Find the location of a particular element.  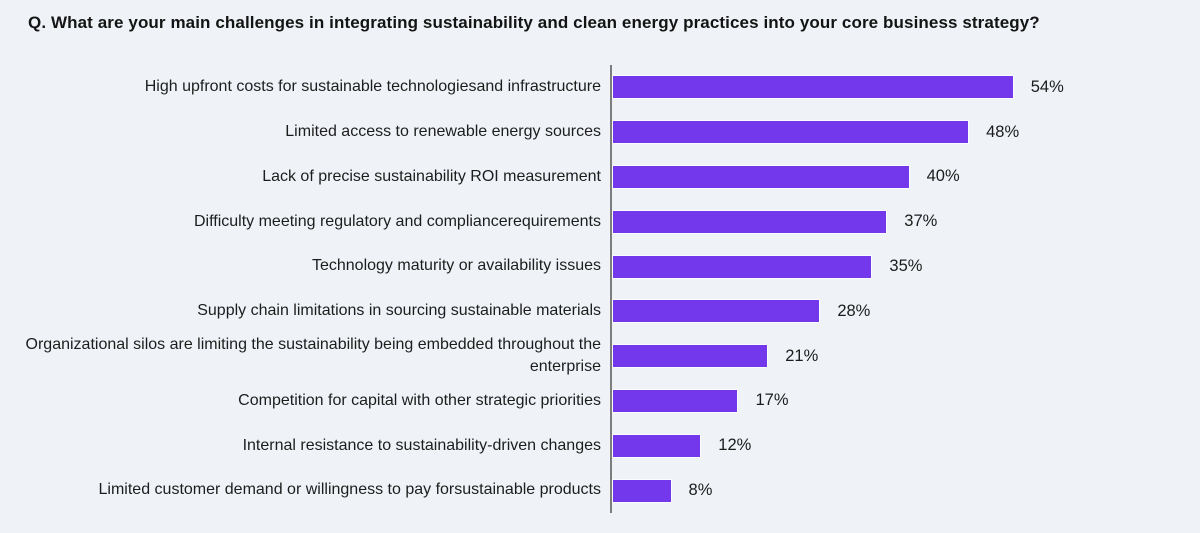

bar-cell: 40% is located at coordinates (905, 177).